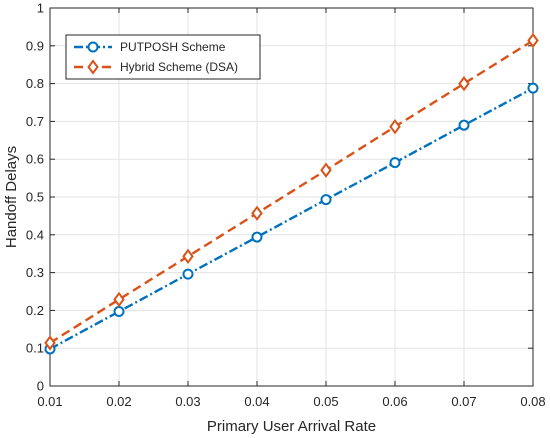  What do you see at coordinates (35, 348) in the screenshot?
I see `y-tick-label: 0.1` at bounding box center [35, 348].